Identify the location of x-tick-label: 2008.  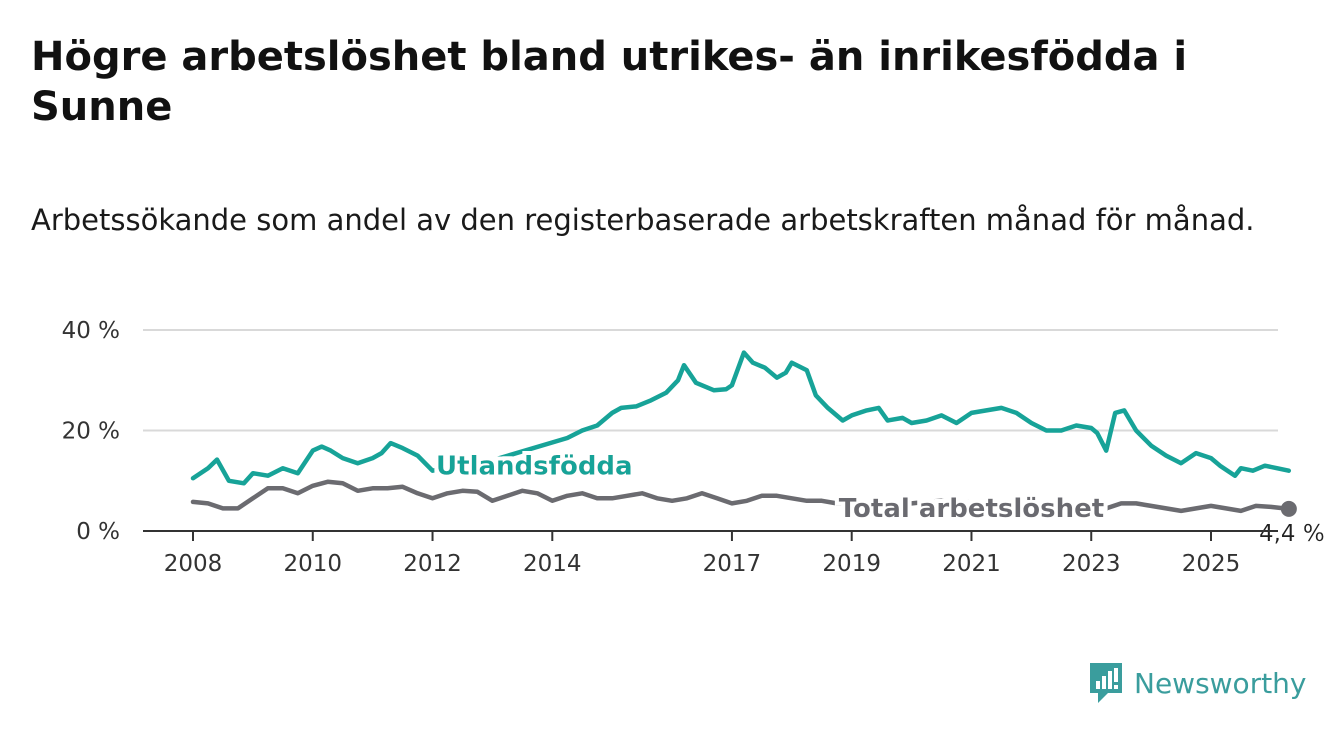
(193, 564).